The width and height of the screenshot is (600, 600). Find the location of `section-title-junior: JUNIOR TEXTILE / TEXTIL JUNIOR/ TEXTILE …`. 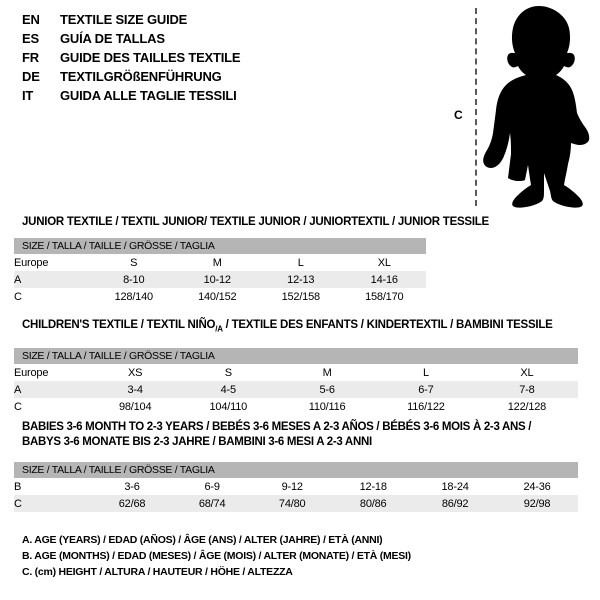

section-title-junior: JUNIOR TEXTILE / TEXTIL JUNIOR/ TEXTILE … is located at coordinates (255, 222).